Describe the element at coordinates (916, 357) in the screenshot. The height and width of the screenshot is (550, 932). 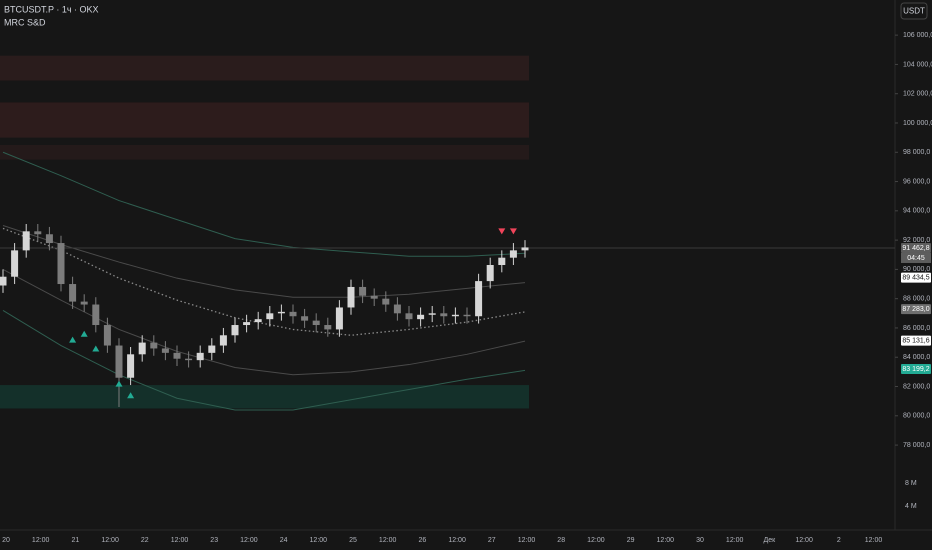
I see `y-tick-label: 84 000,0` at that location.